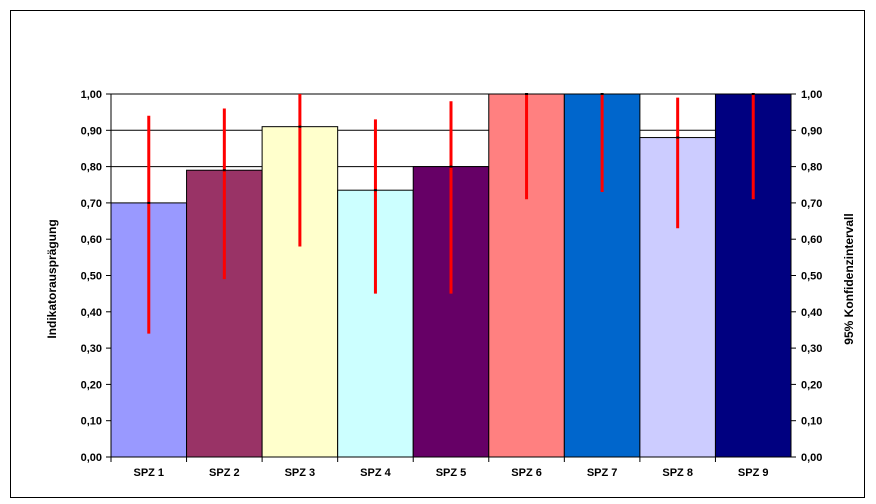 The image size is (876, 504). What do you see at coordinates (811, 349) in the screenshot?
I see `y-tick-label-right-3: 0,30` at bounding box center [811, 349].